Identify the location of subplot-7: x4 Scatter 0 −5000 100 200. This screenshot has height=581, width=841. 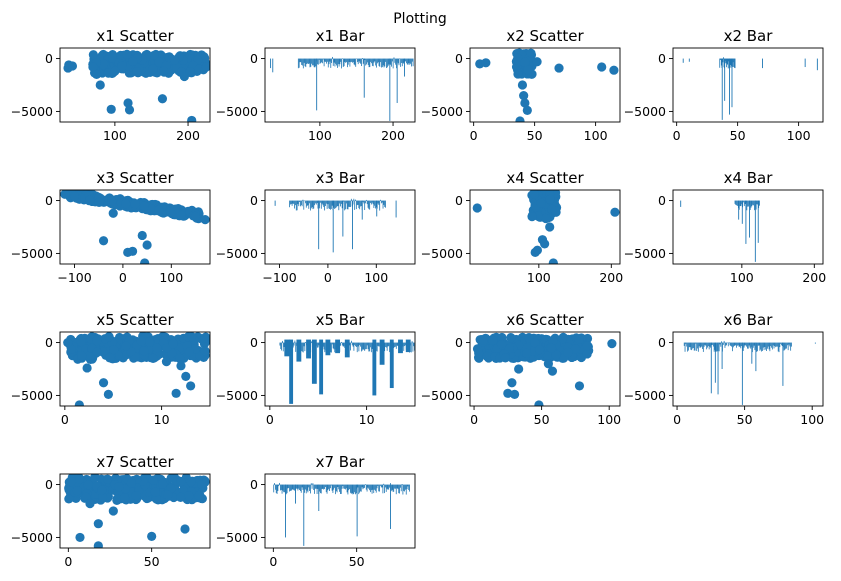
(522, 227).